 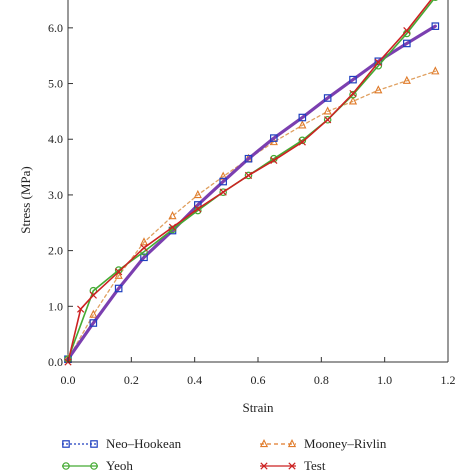 I want to click on legend: Neo–Hookean Mooney–Rivlin Yeoh Test, so click(x=224, y=454).